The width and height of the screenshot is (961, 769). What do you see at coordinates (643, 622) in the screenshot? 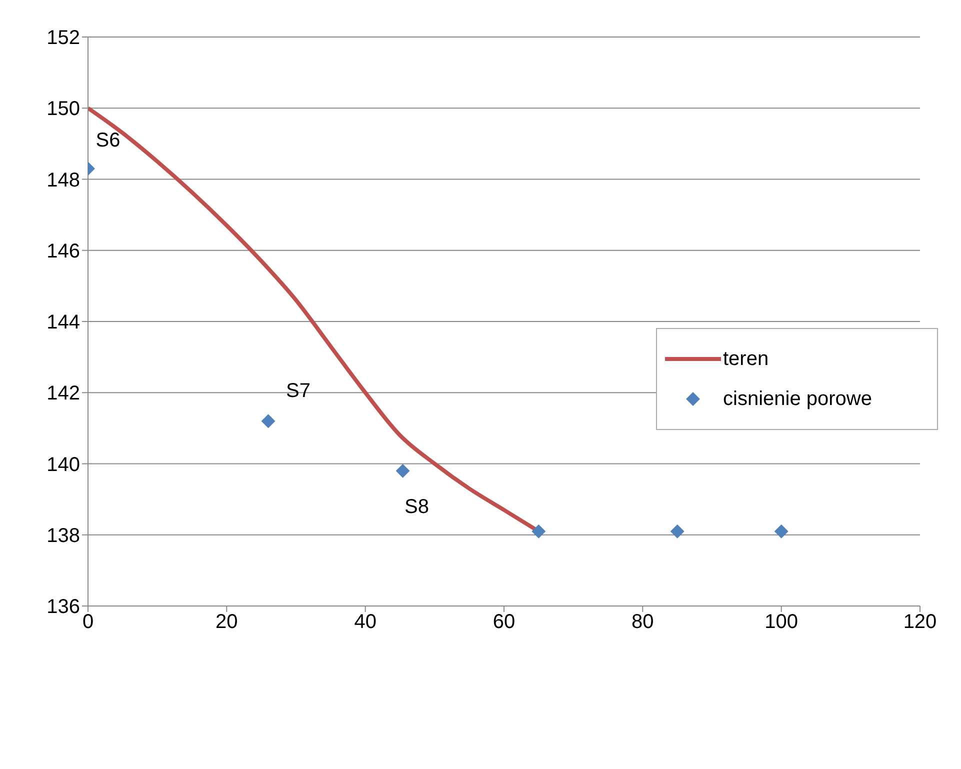
I see `x-tick-label: 80` at bounding box center [643, 622].